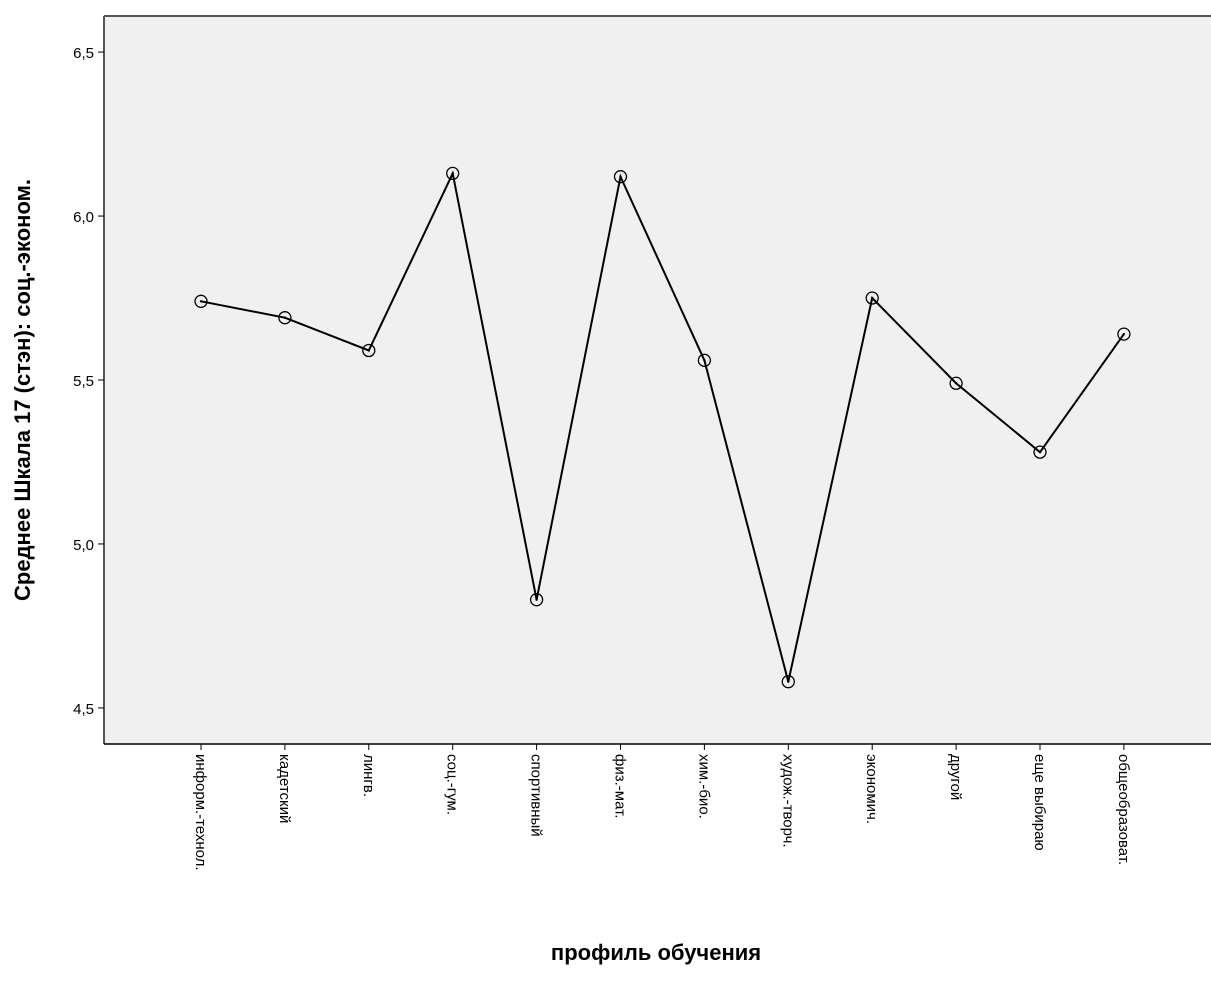 This screenshot has height=986, width=1211. What do you see at coordinates (703, 786) in the screenshot?
I see `x-tick-label: хим.-био.` at bounding box center [703, 786].